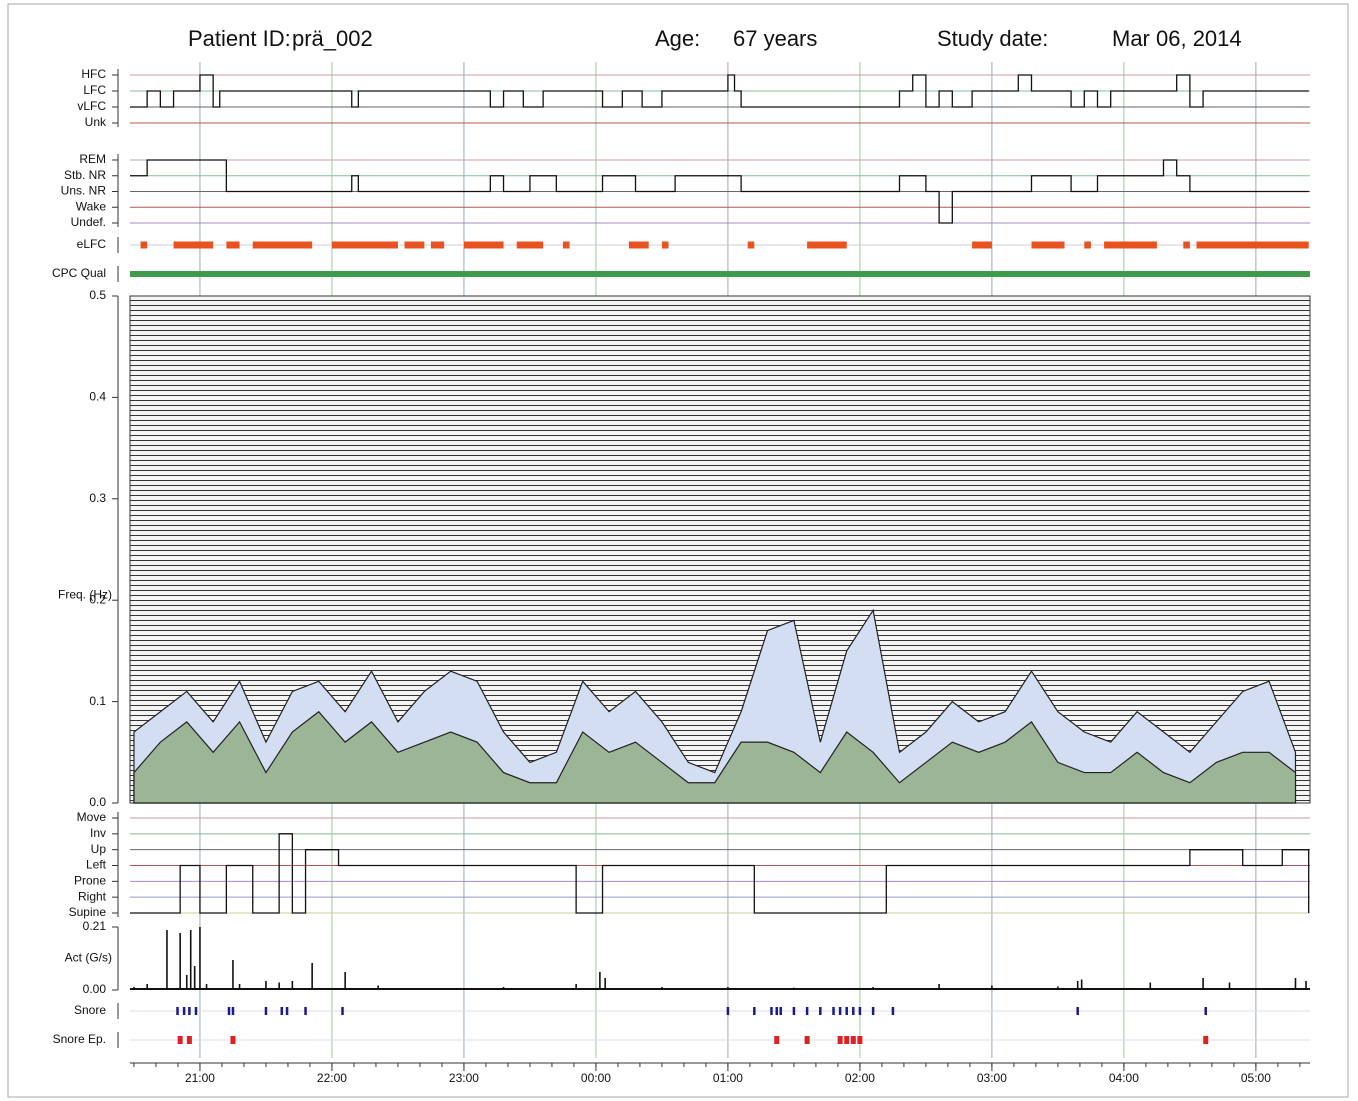 This screenshot has height=1101, width=1358. What do you see at coordinates (715, 757) in the screenshot?
I see `spectrum-area` at bounding box center [715, 757].